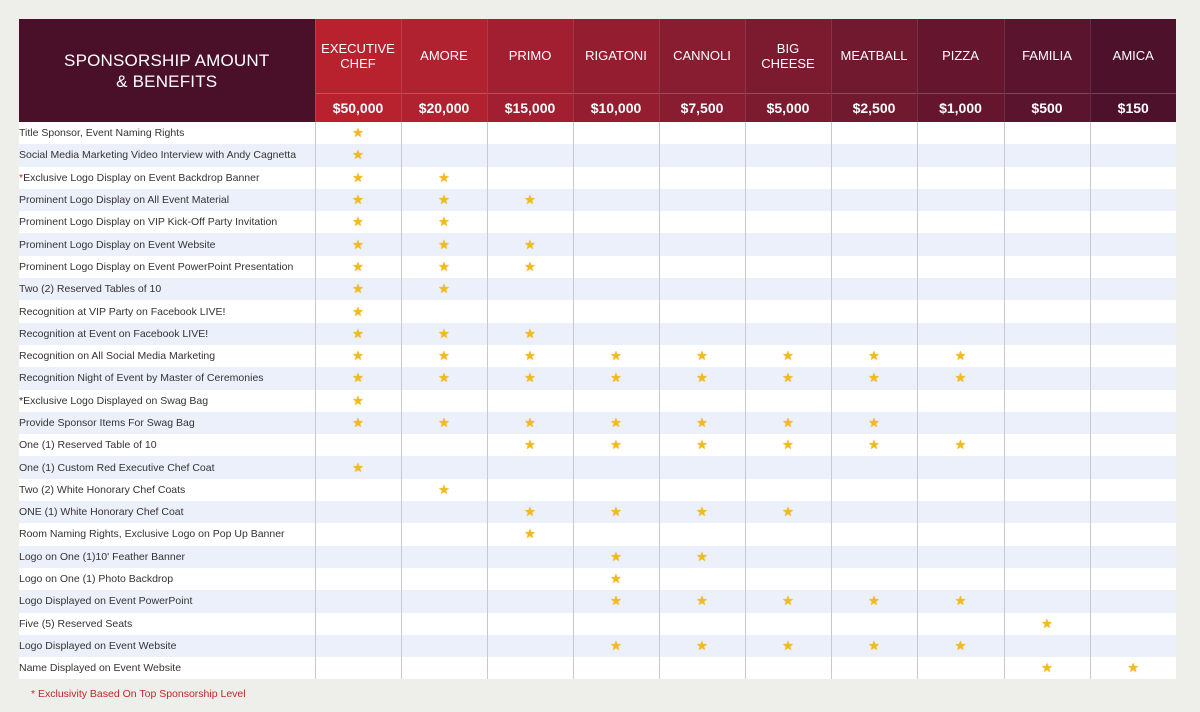 Image resolution: width=1200 pixels, height=712 pixels. Describe the element at coordinates (960, 107) in the screenshot. I see `level-amount: $1,000` at that location.